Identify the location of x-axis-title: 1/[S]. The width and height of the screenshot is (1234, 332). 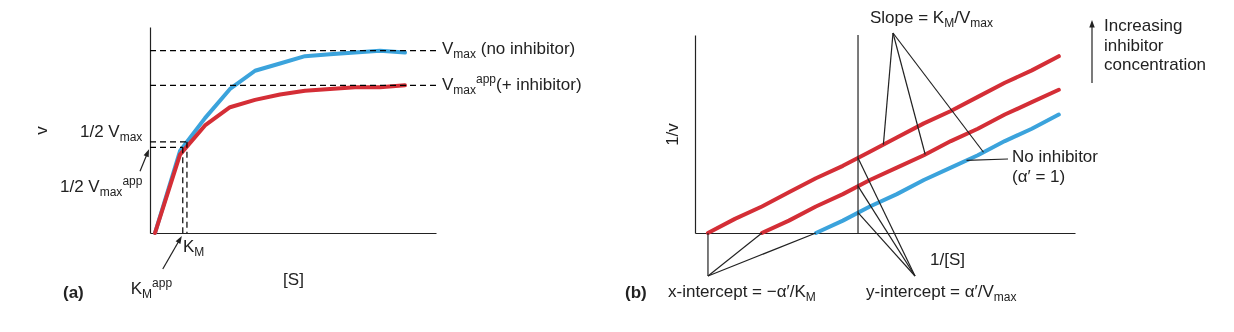
(947, 259).